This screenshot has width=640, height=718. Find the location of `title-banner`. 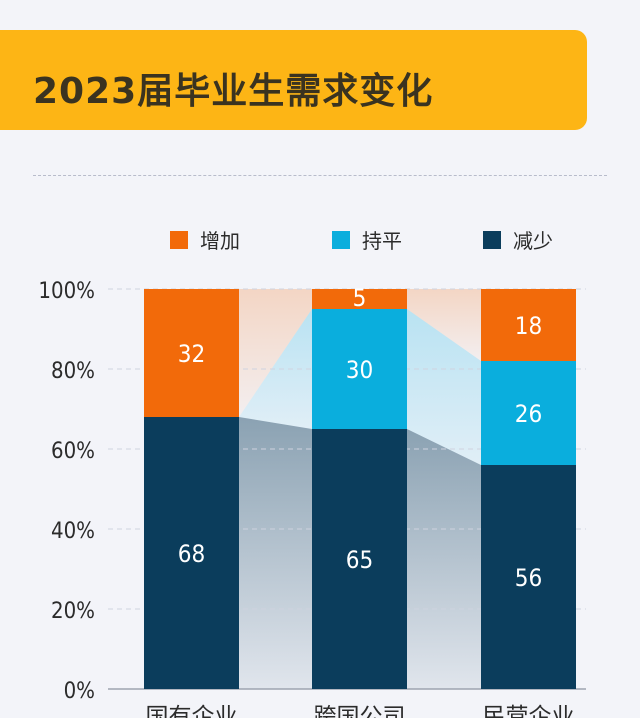

title-banner is located at coordinates (293, 80).